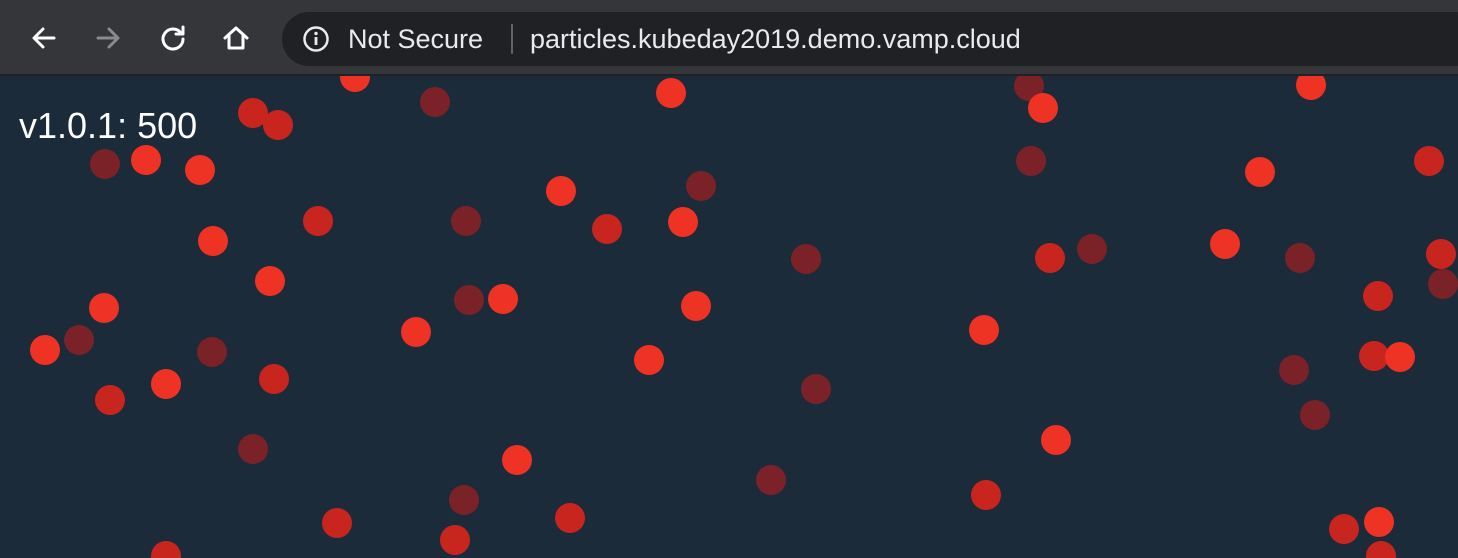 This screenshot has height=558, width=1458. I want to click on reload-button, so click(173, 38).